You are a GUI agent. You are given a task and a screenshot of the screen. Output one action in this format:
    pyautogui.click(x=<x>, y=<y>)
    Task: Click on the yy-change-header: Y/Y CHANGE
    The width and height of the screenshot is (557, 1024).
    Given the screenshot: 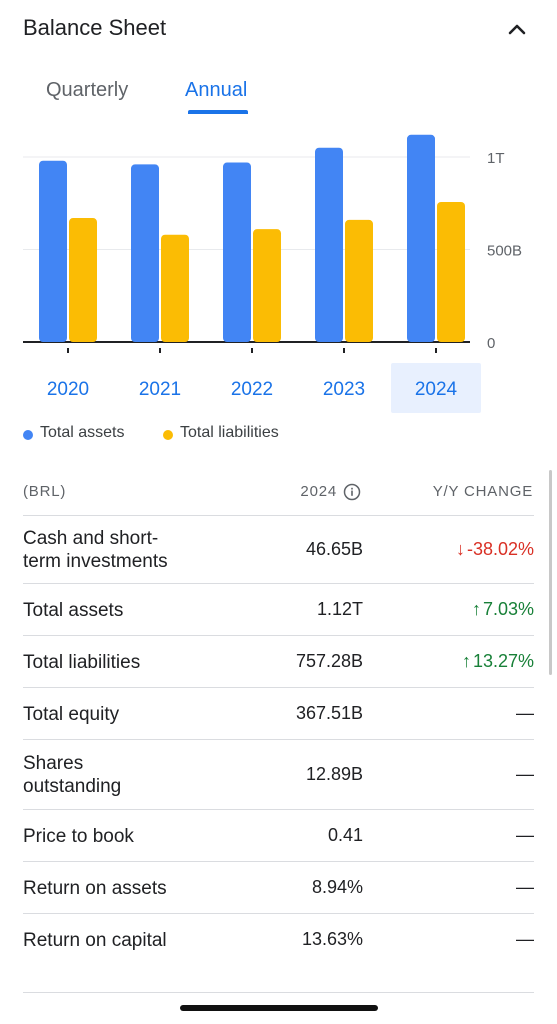 What is the action you would take?
    pyautogui.click(x=482, y=491)
    